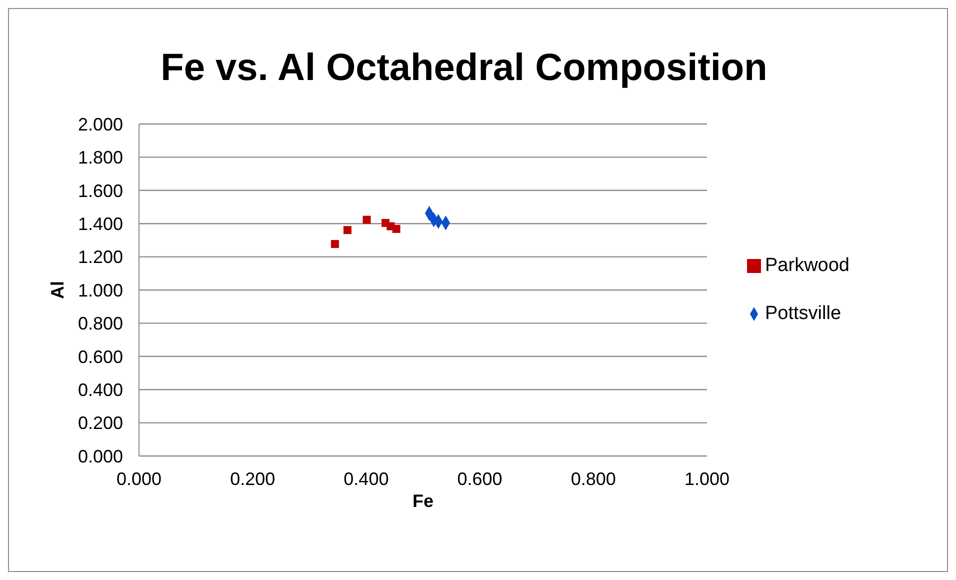 This screenshot has height=580, width=956. Describe the element at coordinates (807, 265) in the screenshot. I see `legend-label: Parkwood` at that location.